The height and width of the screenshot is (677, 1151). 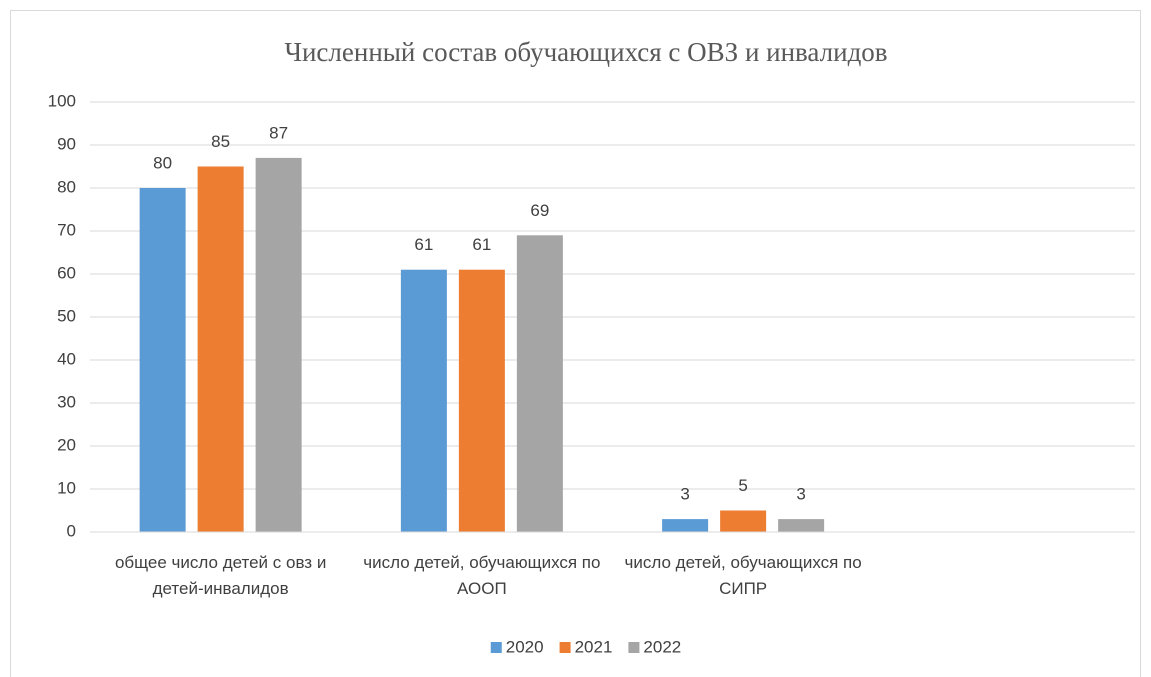 I want to click on x-tick-label: число детей, обучающихся по АООП, so click(x=481, y=575).